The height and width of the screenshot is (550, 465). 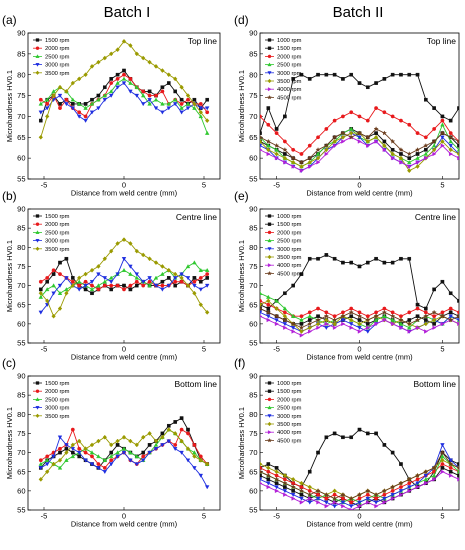 What do you see at coordinates (57, 392) in the screenshot?
I see `legend-label: 2000 rpm` at bounding box center [57, 392].